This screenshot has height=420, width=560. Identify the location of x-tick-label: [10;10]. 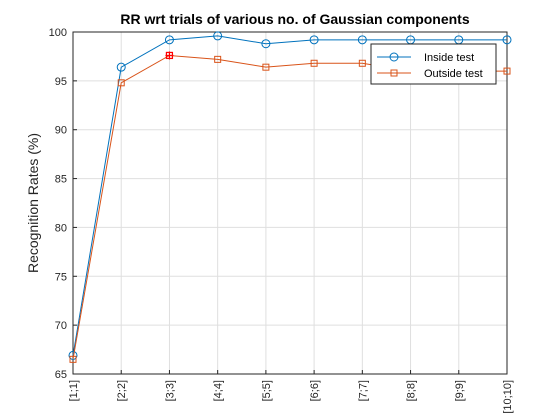
(508, 397).